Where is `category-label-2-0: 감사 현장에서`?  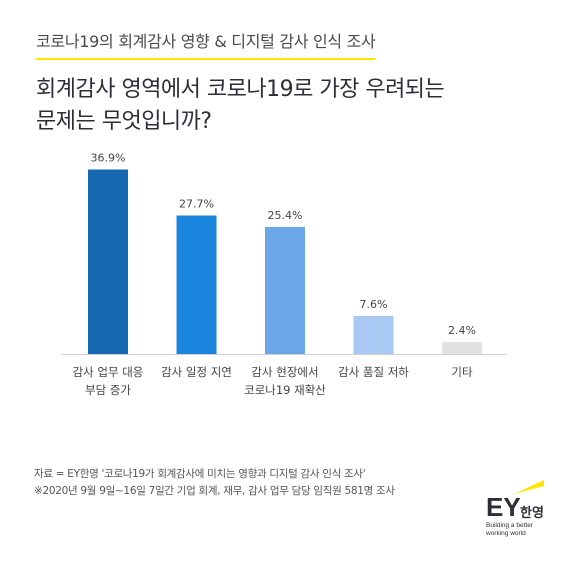
category-label-2-0: 감사 현장에서 is located at coordinates (284, 372).